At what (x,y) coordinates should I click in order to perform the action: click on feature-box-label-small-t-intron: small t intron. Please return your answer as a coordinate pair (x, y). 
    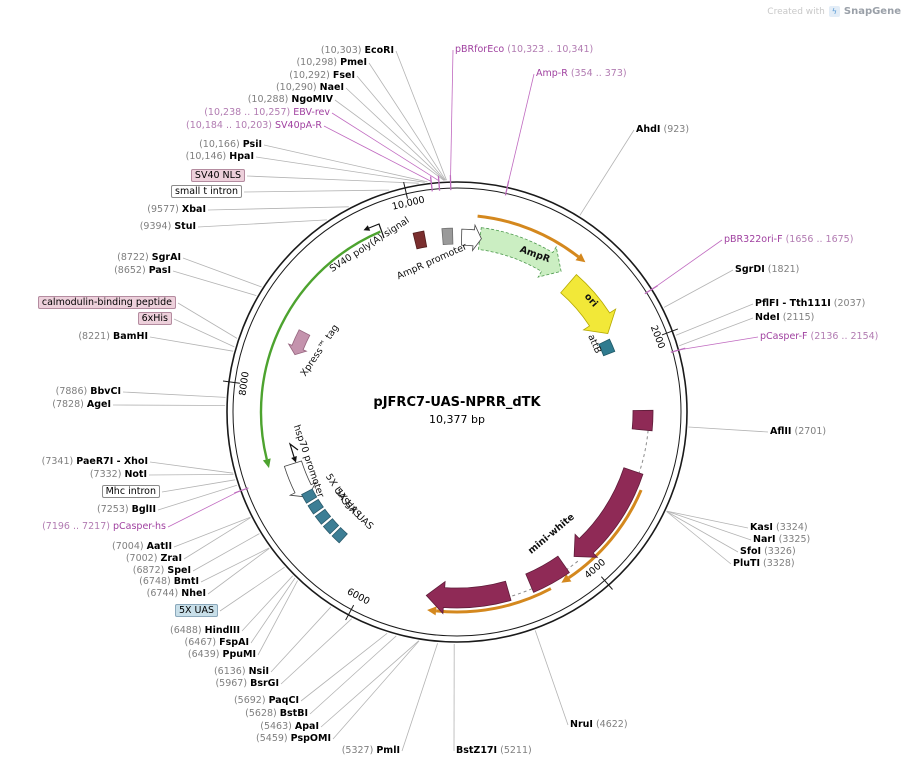
    Looking at the image, I should click on (206, 192).